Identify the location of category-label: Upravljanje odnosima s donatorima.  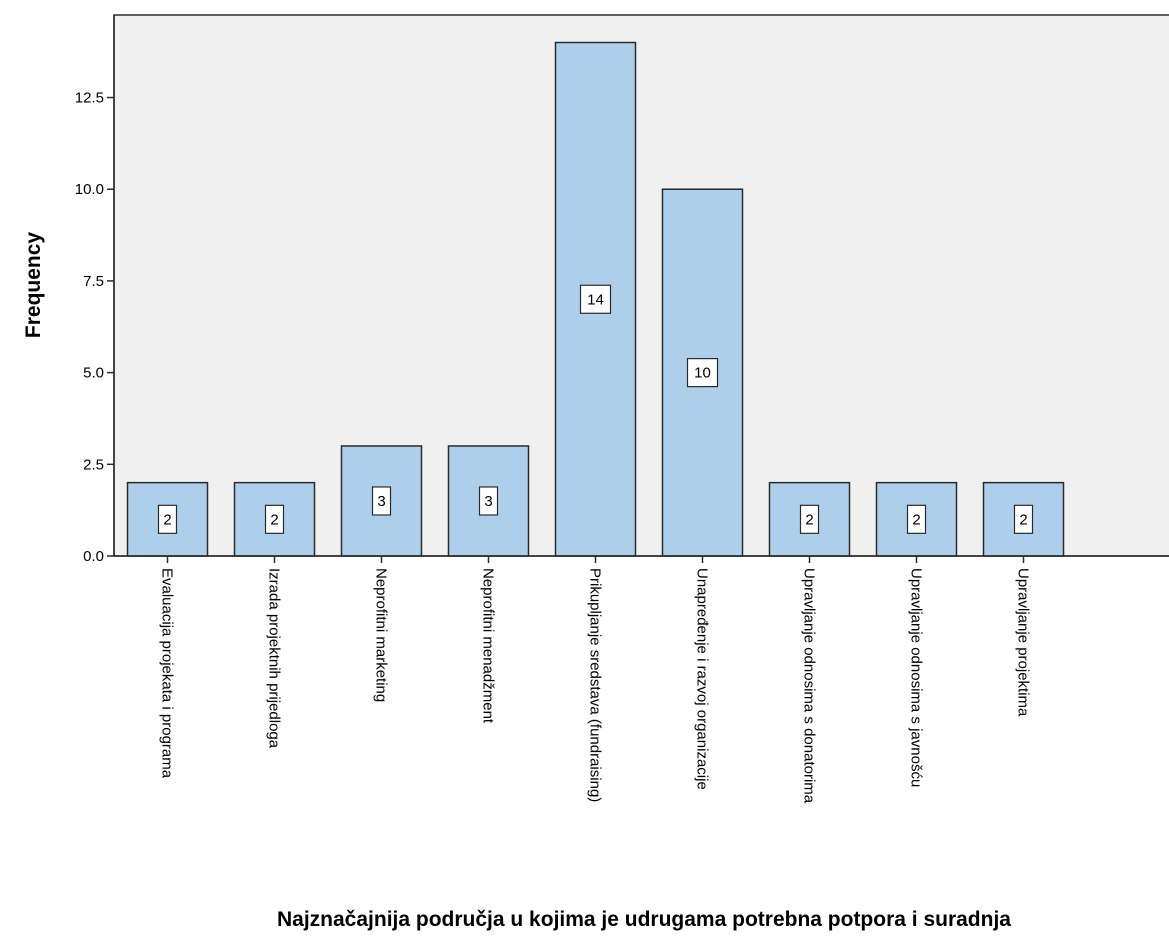
(809, 686).